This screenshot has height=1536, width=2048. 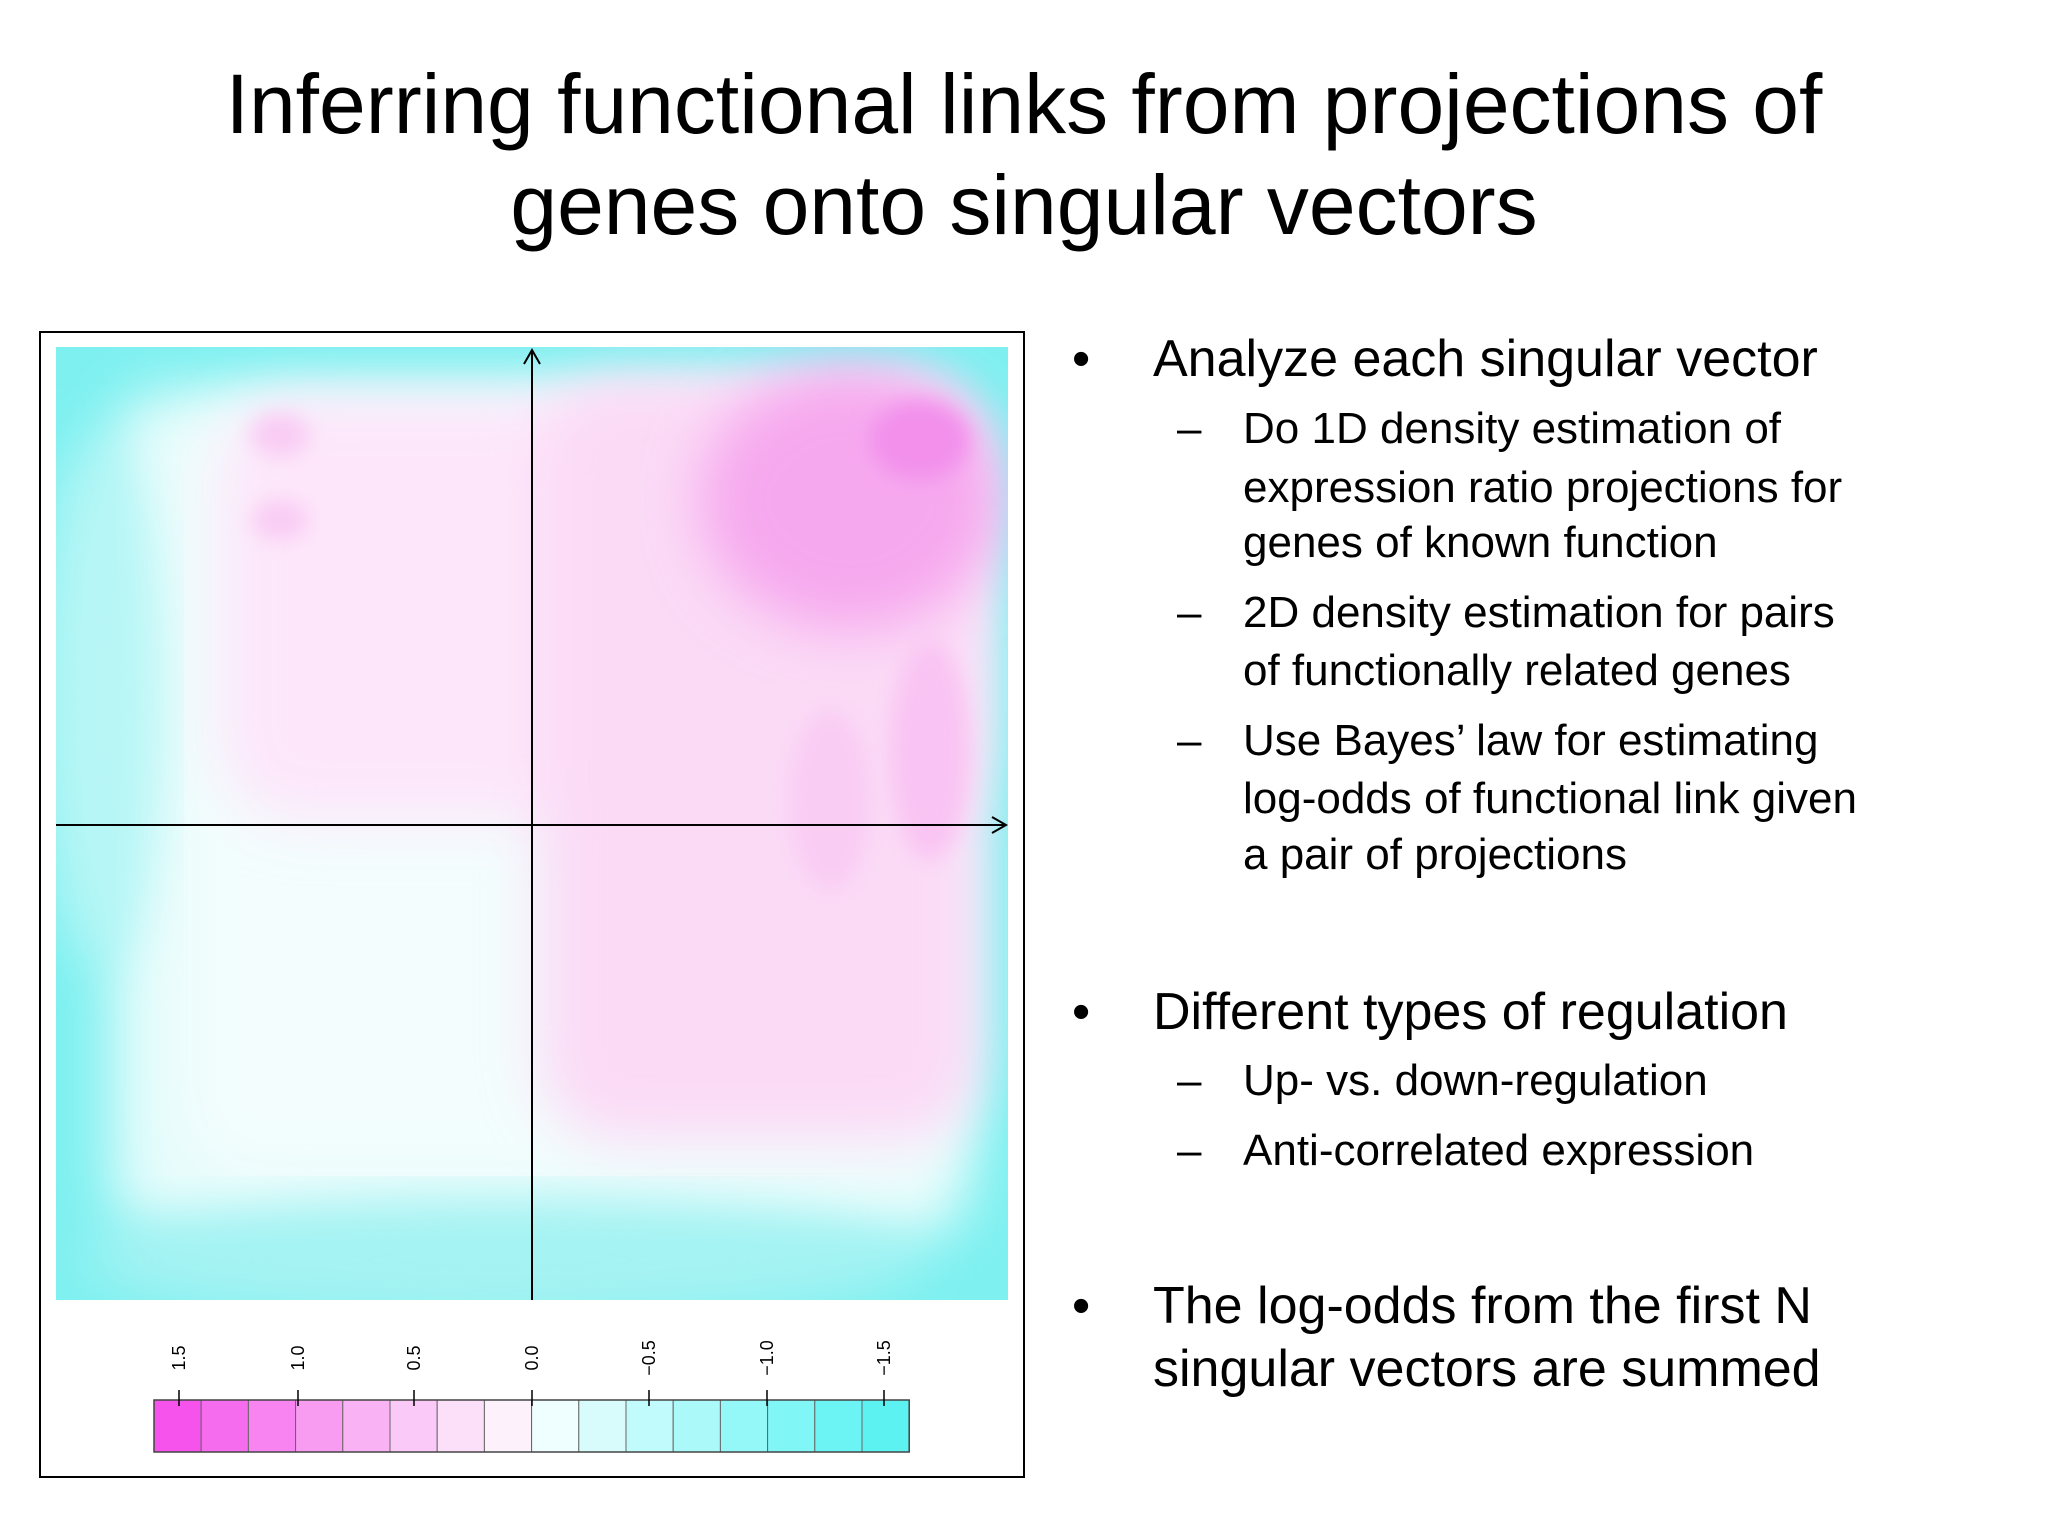 I want to click on sub-bullet-text: a pair of projections, so click(x=1435, y=854).